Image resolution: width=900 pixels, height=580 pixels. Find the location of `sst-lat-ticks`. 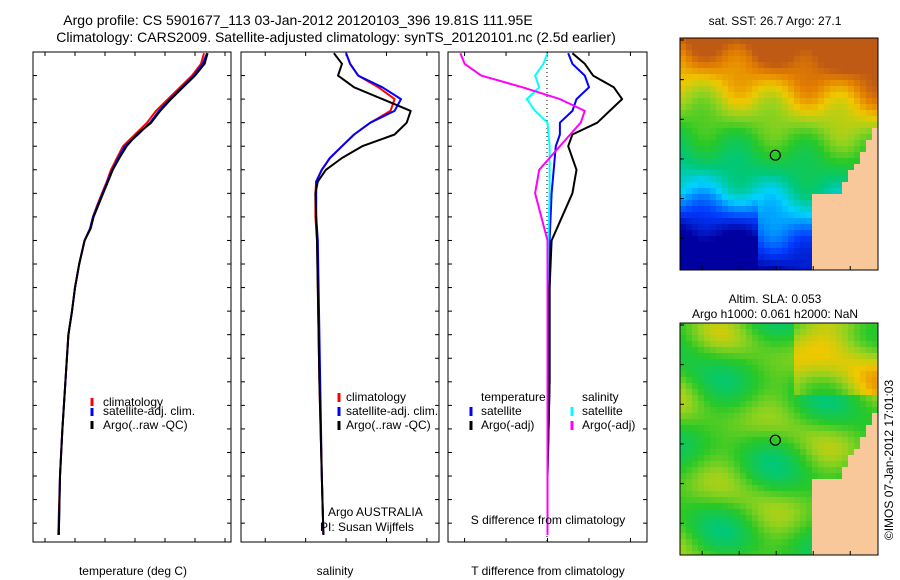

sst-lat-ticks is located at coordinates (682, 139).